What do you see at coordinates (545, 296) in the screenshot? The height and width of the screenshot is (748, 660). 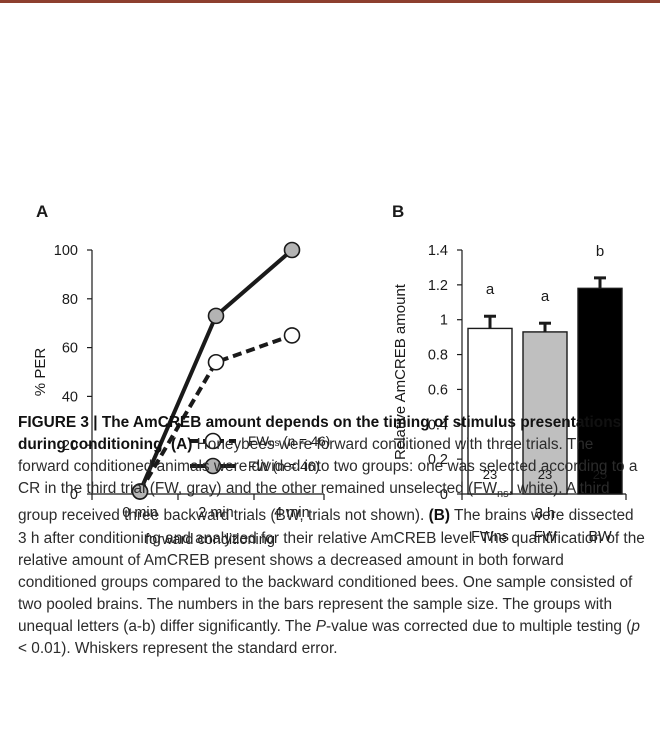 I see `significance-letter-FW: a` at bounding box center [545, 296].